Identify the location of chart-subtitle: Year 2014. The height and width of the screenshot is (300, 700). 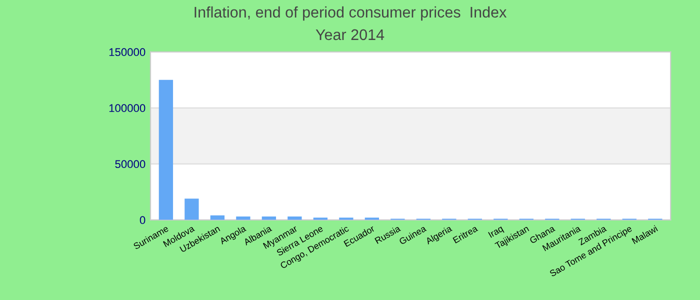
(350, 34).